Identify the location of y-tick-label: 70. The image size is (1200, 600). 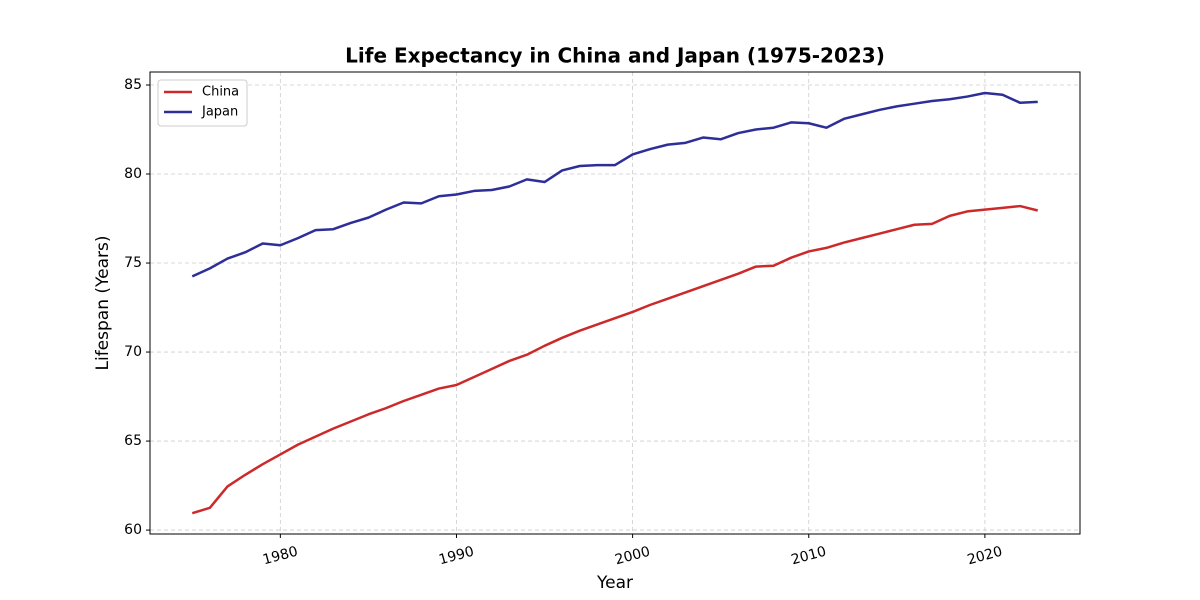
(133, 352).